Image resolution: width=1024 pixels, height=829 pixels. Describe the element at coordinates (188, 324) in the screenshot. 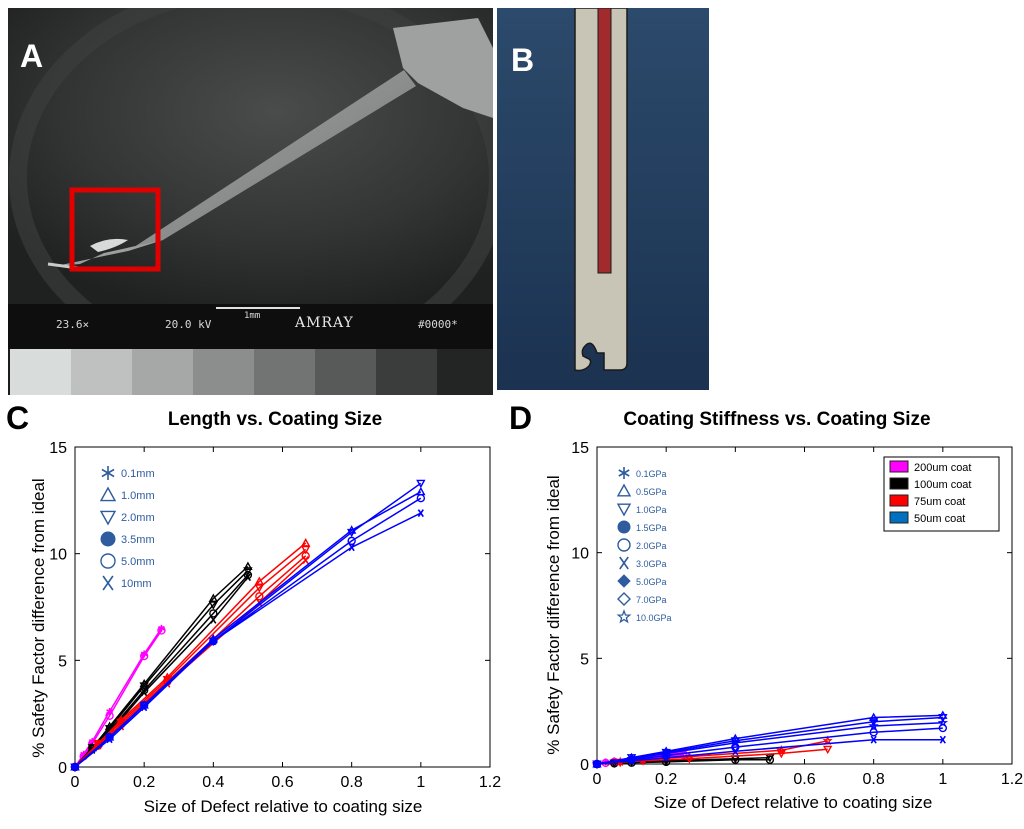

I see `voltage-readout: 20.0 kV` at that location.